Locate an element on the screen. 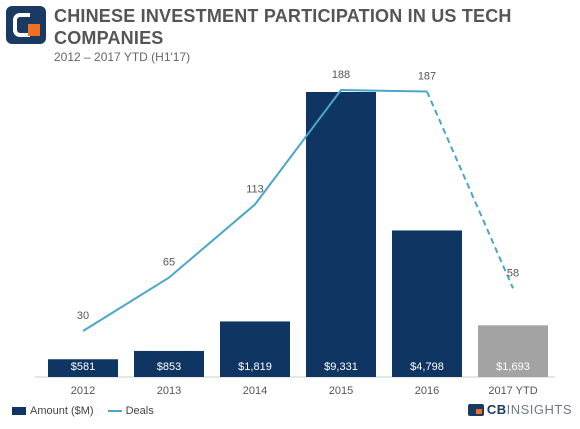 The width and height of the screenshot is (580, 429). bar-value-label: $4,798 is located at coordinates (427, 367).